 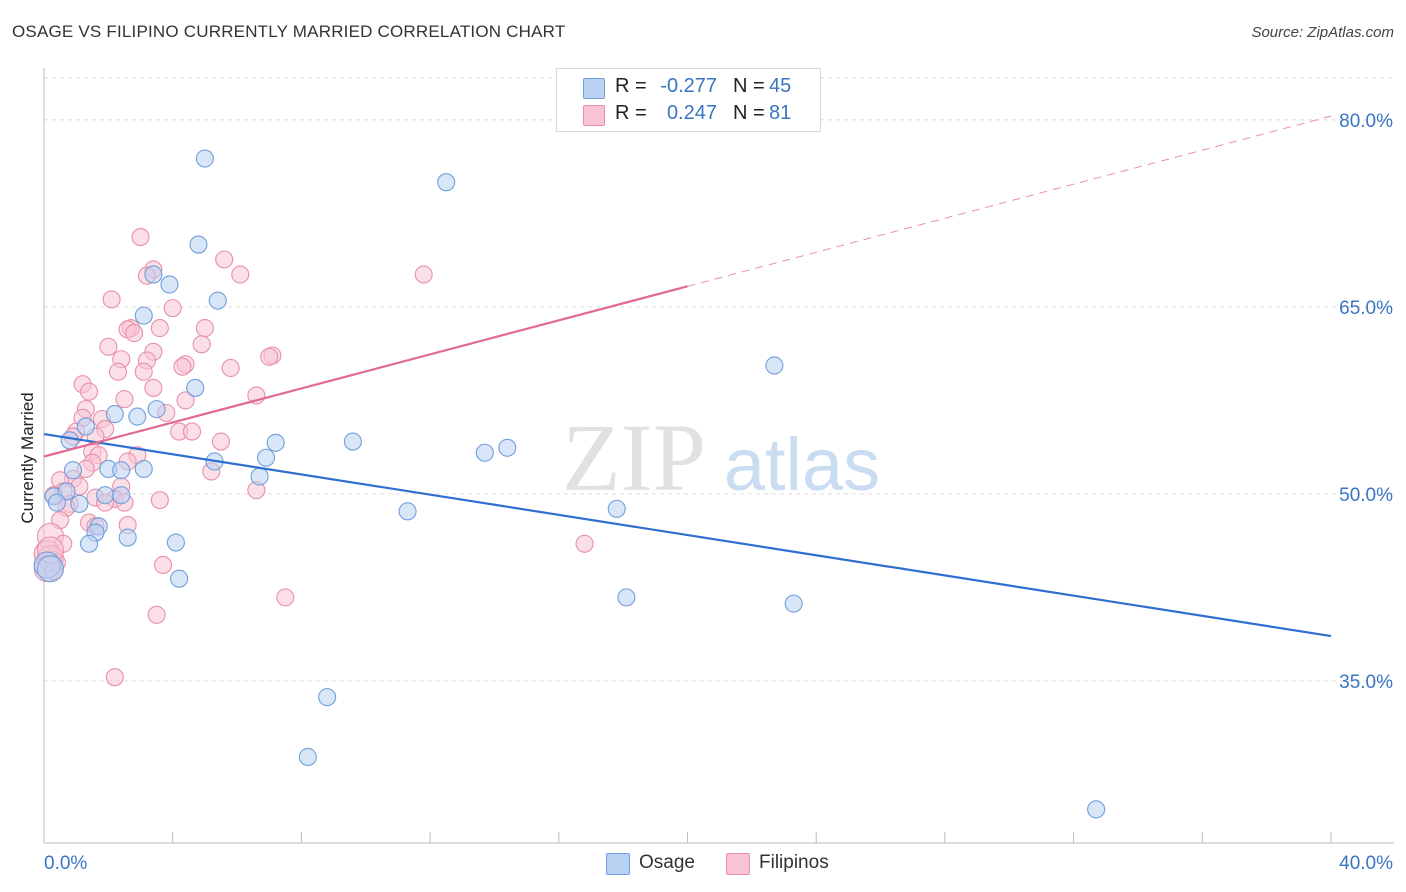 What do you see at coordinates (691, 113) in the screenshot?
I see `legend-r-value: 0.247` at bounding box center [691, 113].